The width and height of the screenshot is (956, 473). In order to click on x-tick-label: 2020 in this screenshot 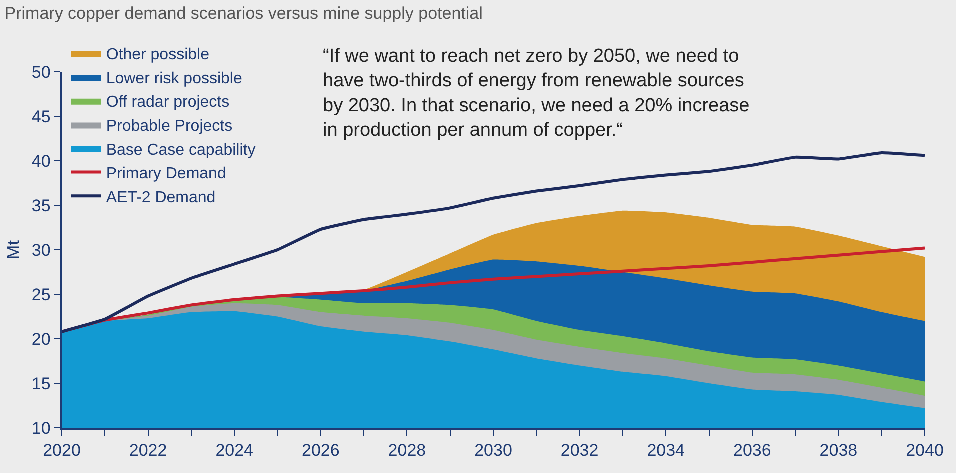, I will do `click(62, 450)`.